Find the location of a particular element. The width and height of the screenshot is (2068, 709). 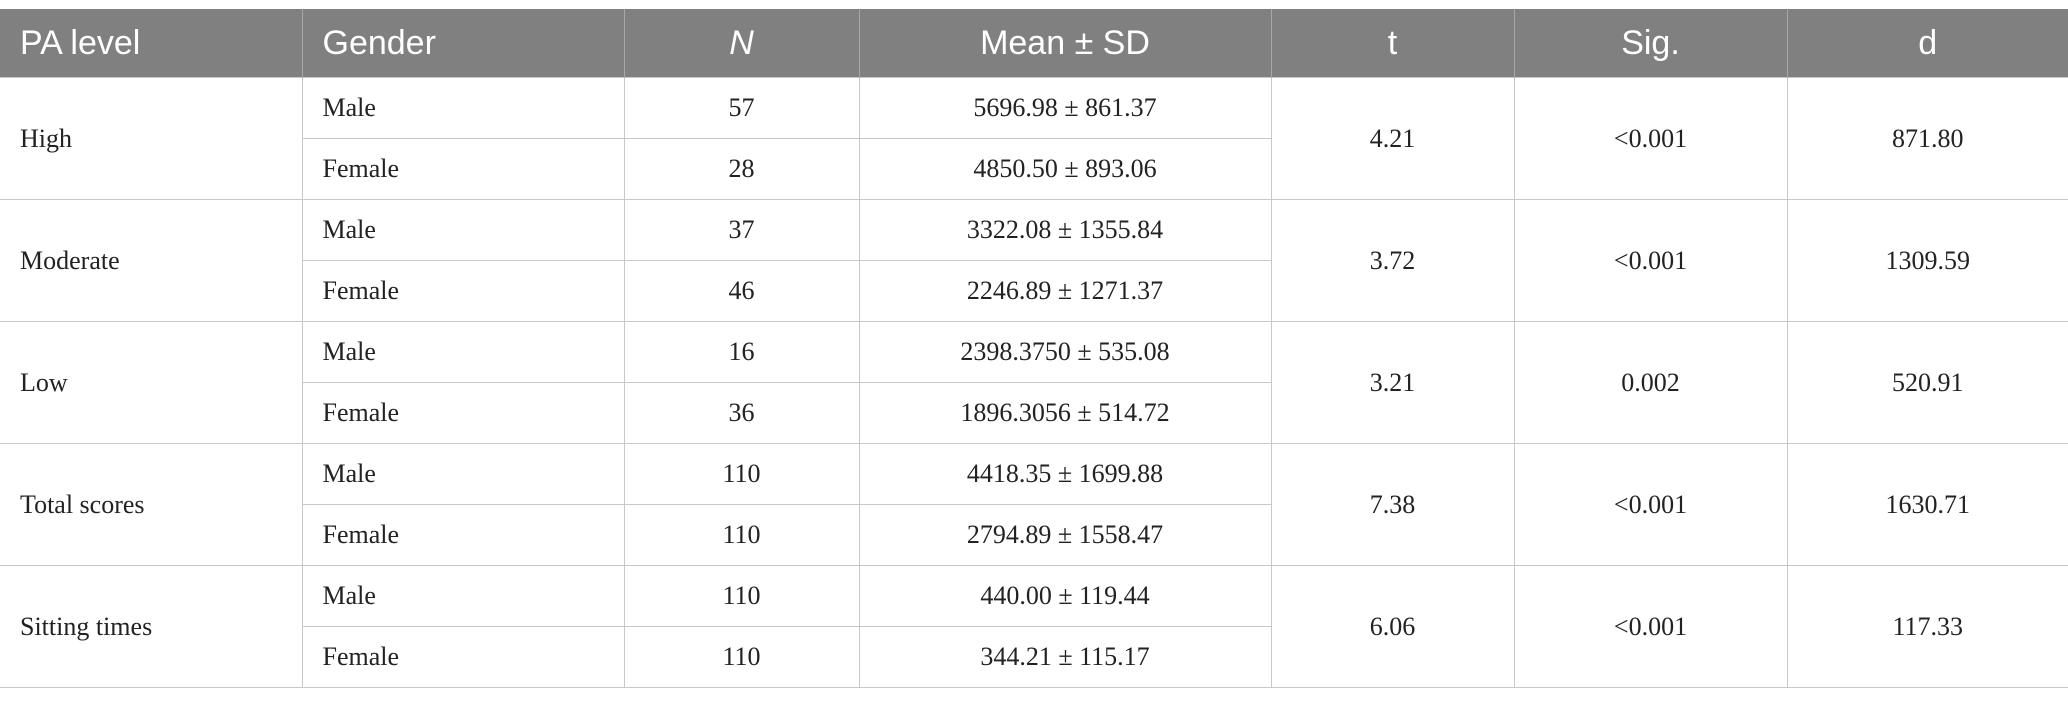

header-row: PA level Gender N Mean ± SD t Sig. d is located at coordinates (1034, 43).